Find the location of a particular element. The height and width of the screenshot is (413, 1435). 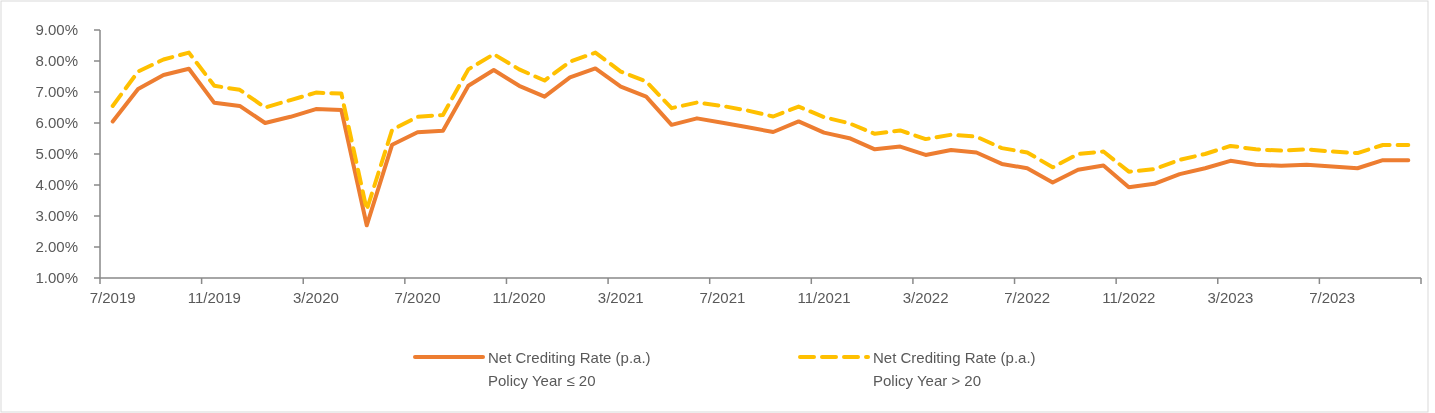

x-tick-label: 7/2023 is located at coordinates (1332, 297).